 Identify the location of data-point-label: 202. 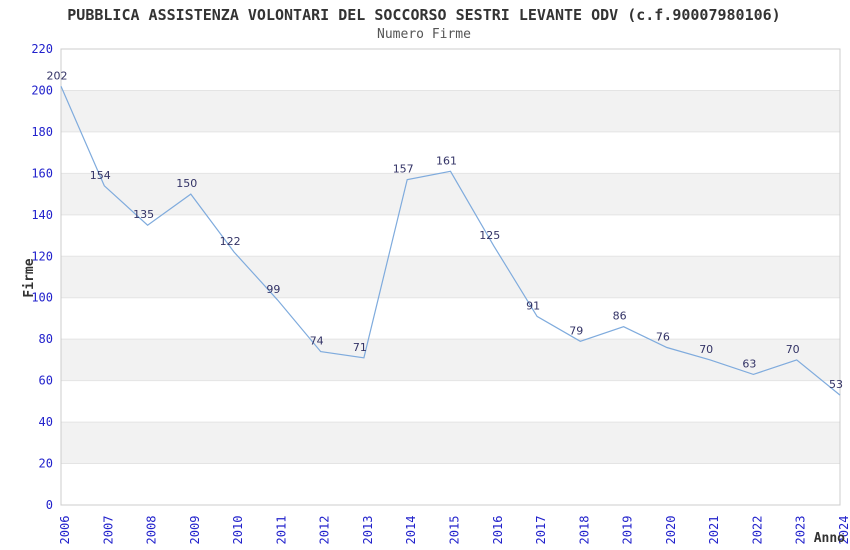
(57, 75).